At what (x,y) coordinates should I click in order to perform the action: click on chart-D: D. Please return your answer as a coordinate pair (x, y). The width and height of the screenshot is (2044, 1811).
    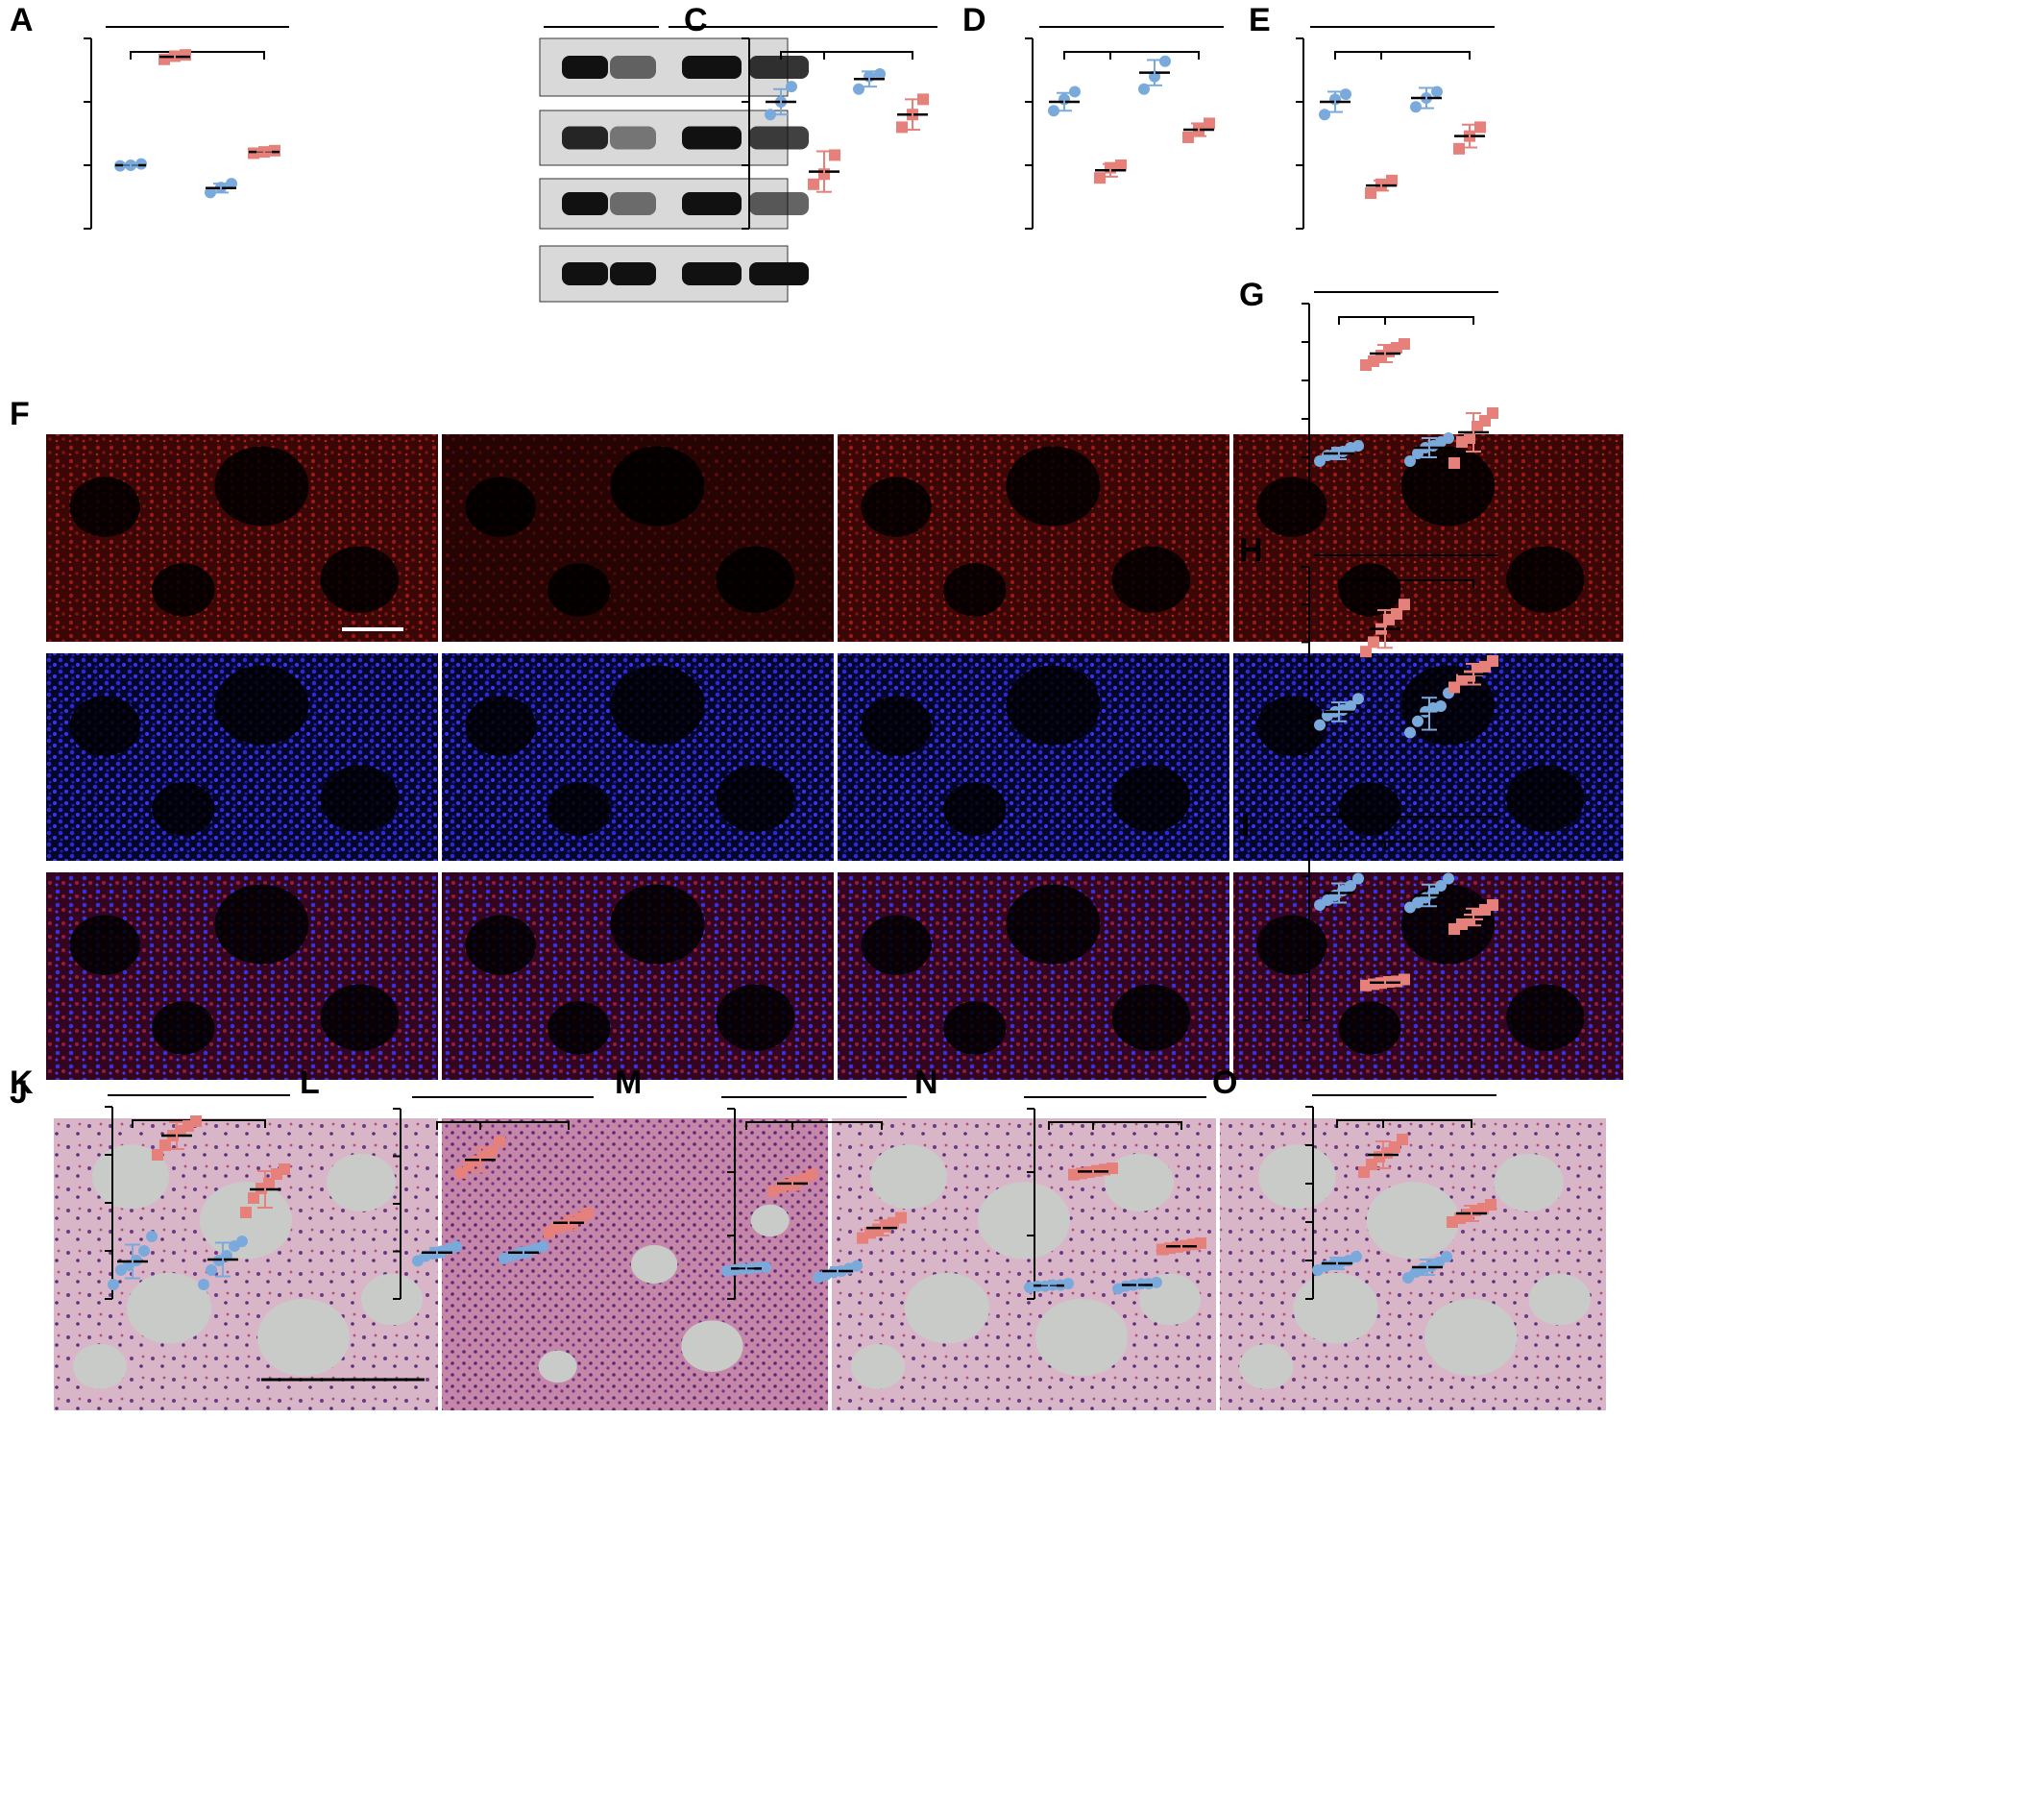
    Looking at the image, I should click on (1093, 116).